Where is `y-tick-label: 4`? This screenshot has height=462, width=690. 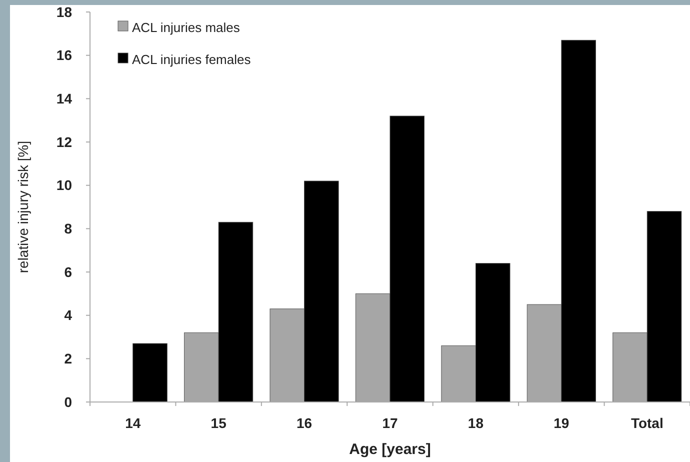 y-tick-label: 4 is located at coordinates (68, 315).